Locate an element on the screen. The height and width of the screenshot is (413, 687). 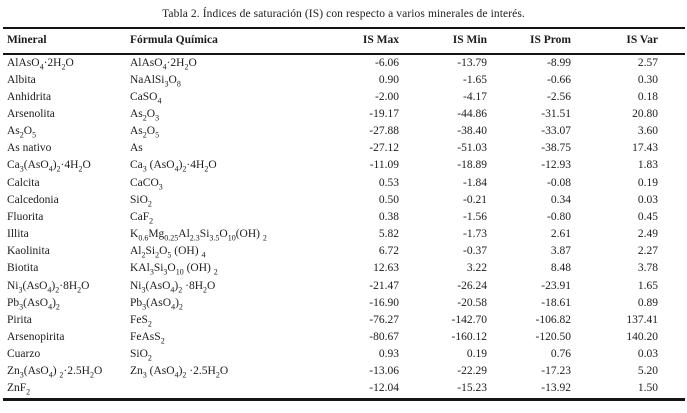
is-prom-cell: -13.92 is located at coordinates (556, 388).